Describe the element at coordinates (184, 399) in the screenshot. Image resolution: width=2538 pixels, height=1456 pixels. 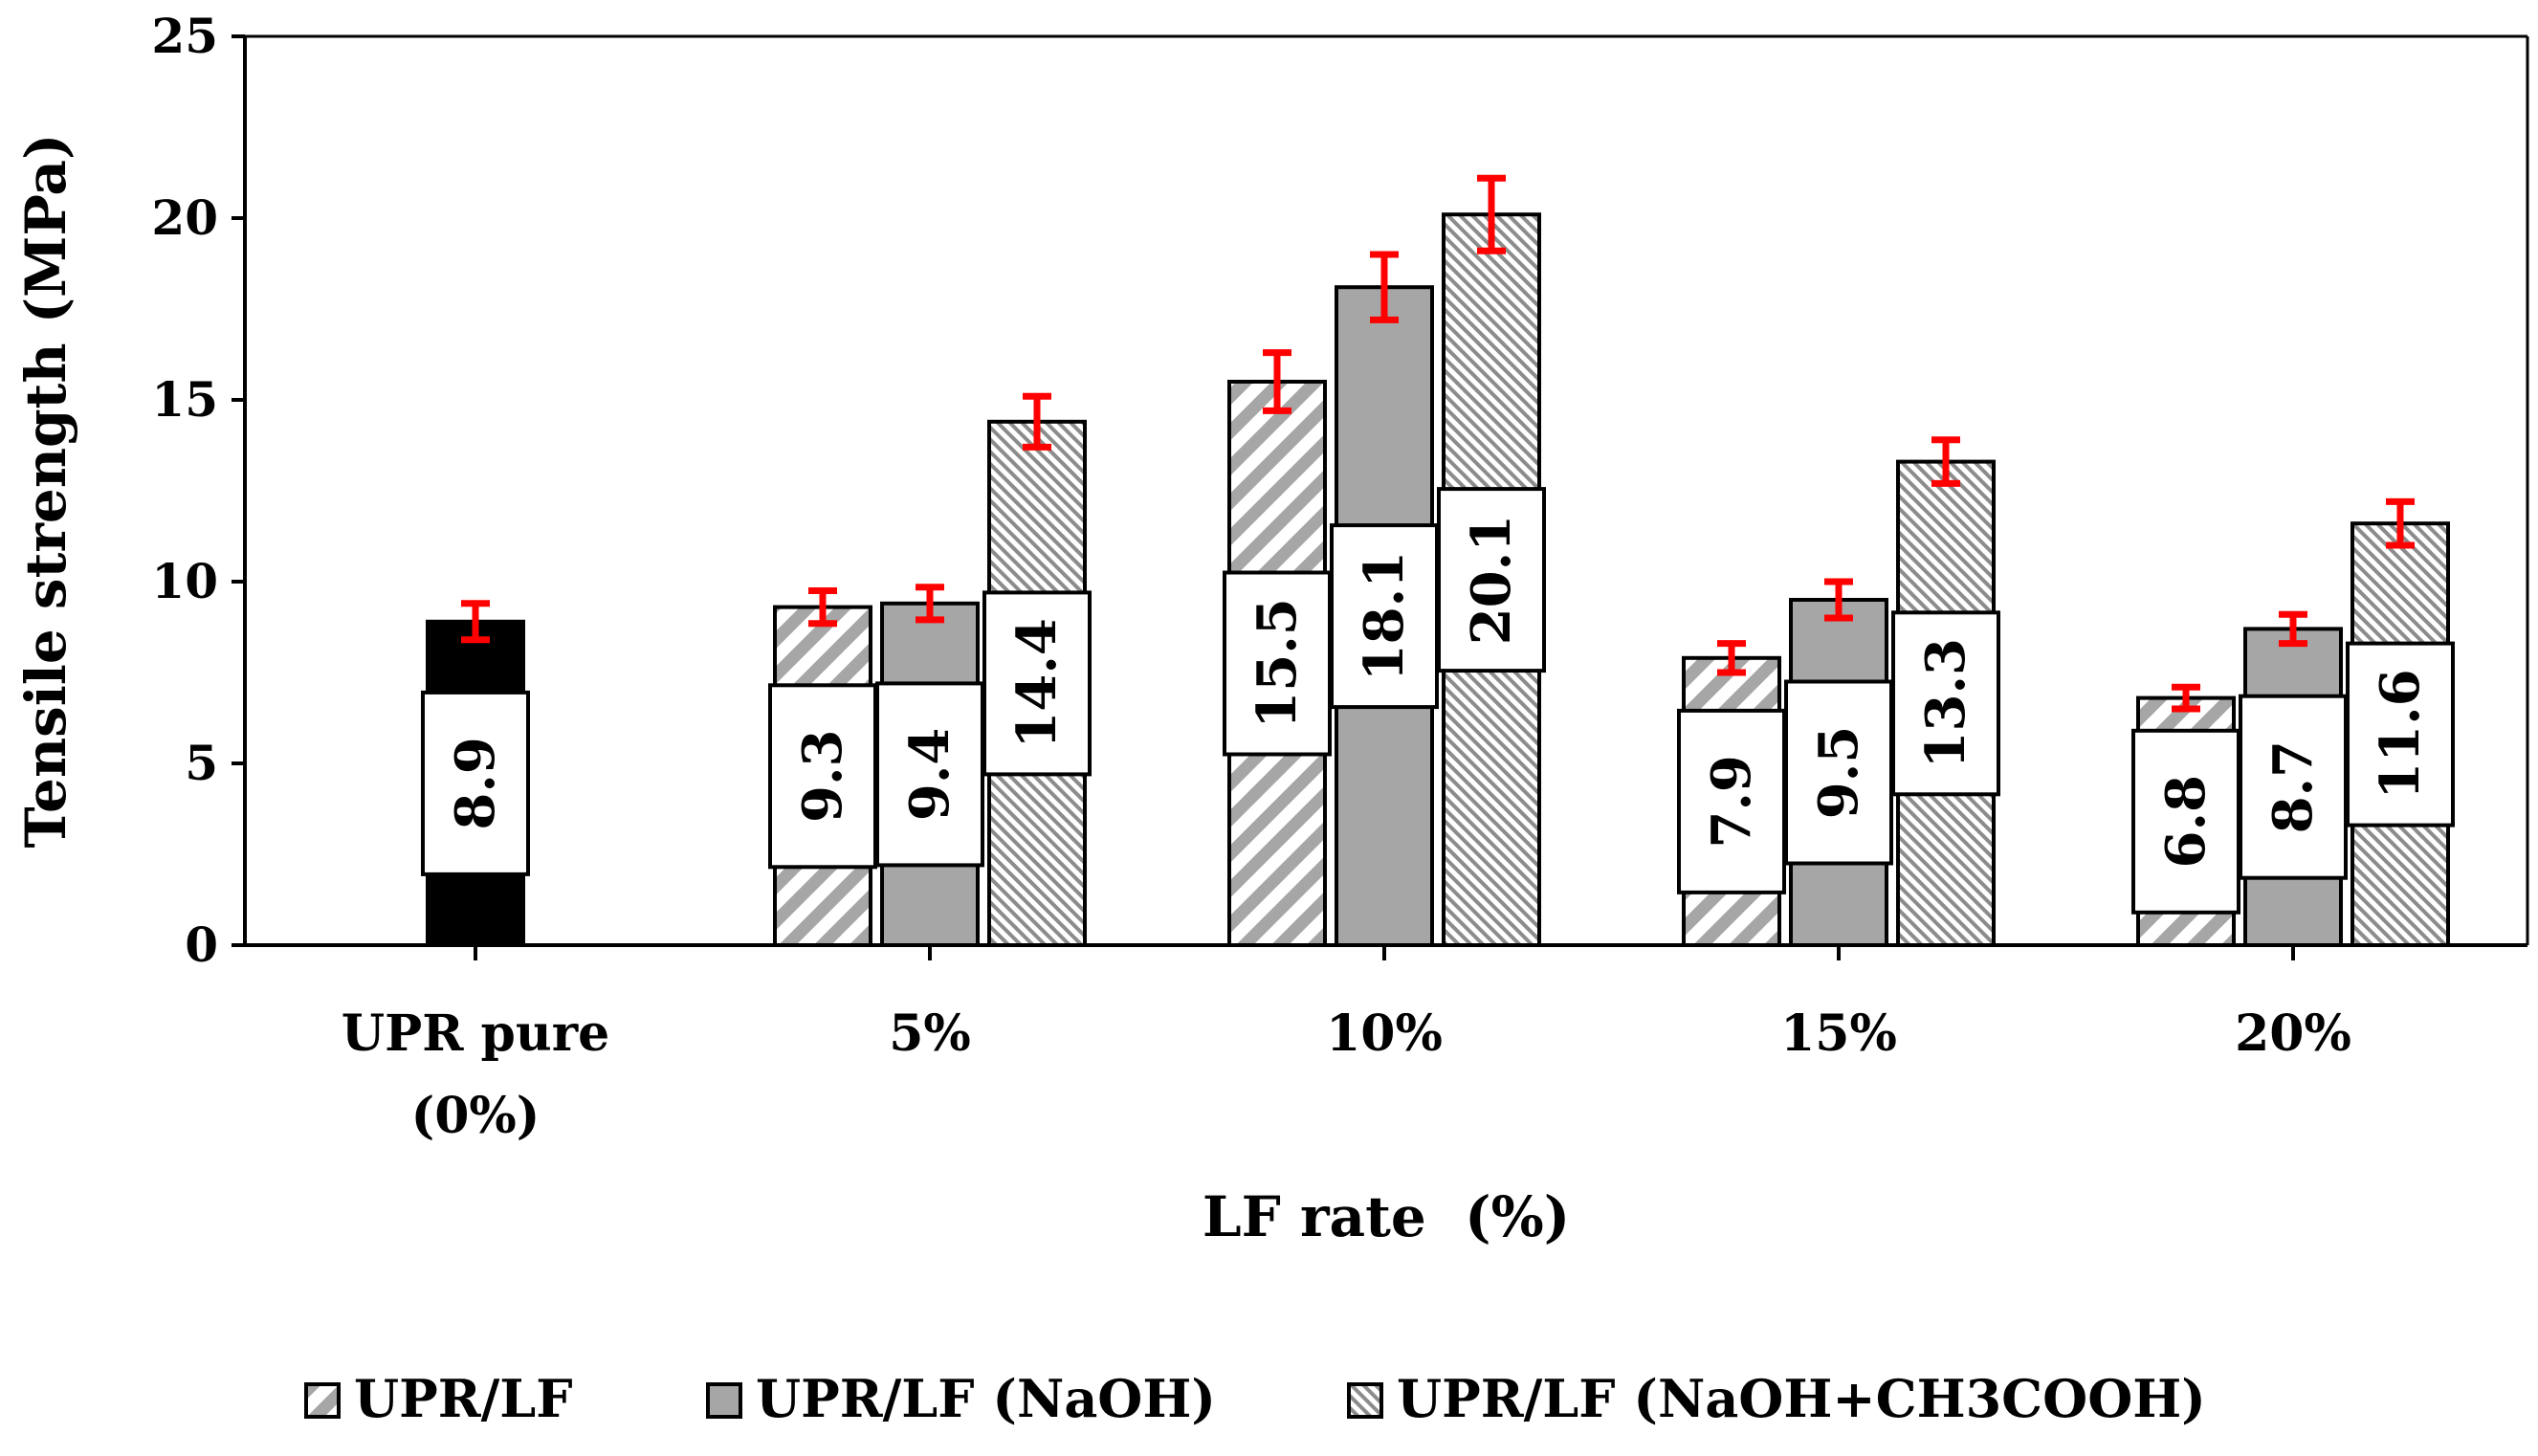
I see `y-tick-label: 15` at that location.